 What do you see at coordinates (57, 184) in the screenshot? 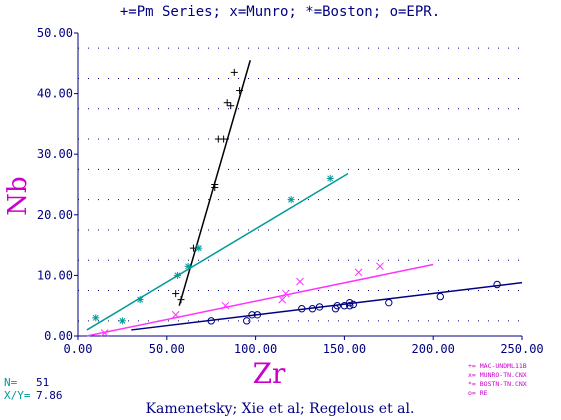
I see `y-tick-labels: 0.00 10.00 20.00 30.00 40.00 50.00` at bounding box center [57, 184].